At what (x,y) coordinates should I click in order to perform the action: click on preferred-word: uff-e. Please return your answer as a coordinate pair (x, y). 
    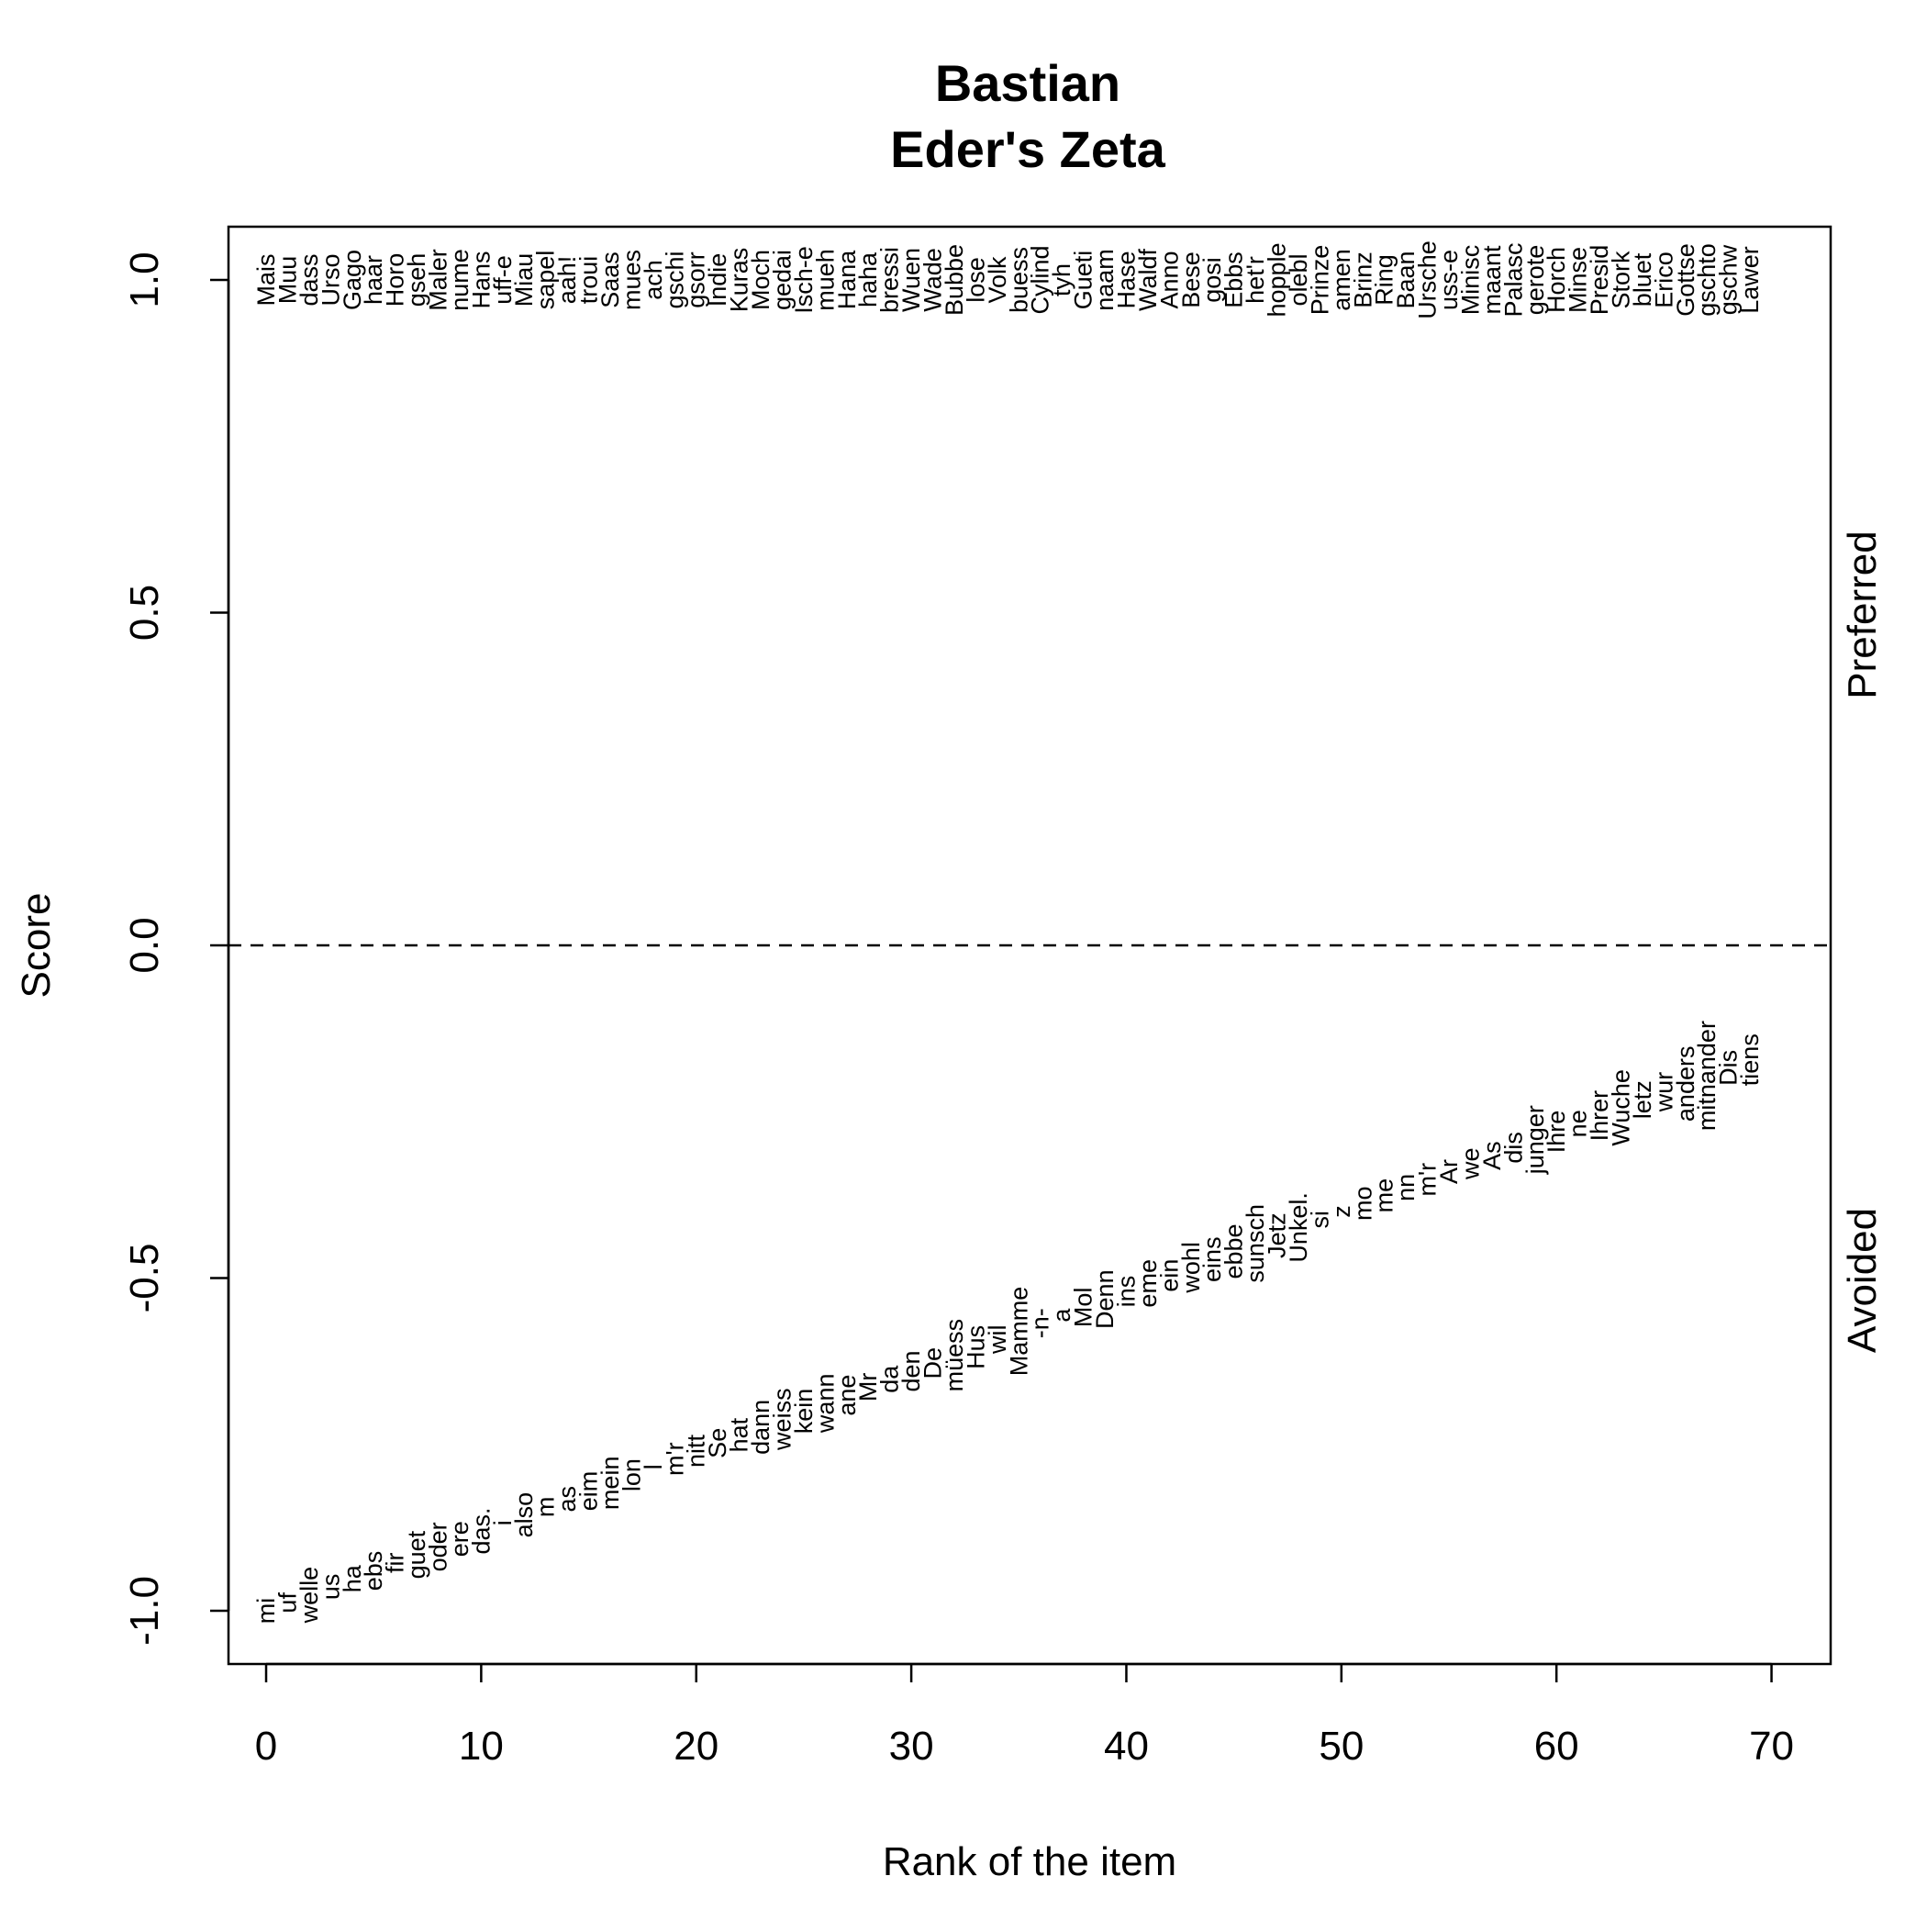
    Looking at the image, I should click on (503, 280).